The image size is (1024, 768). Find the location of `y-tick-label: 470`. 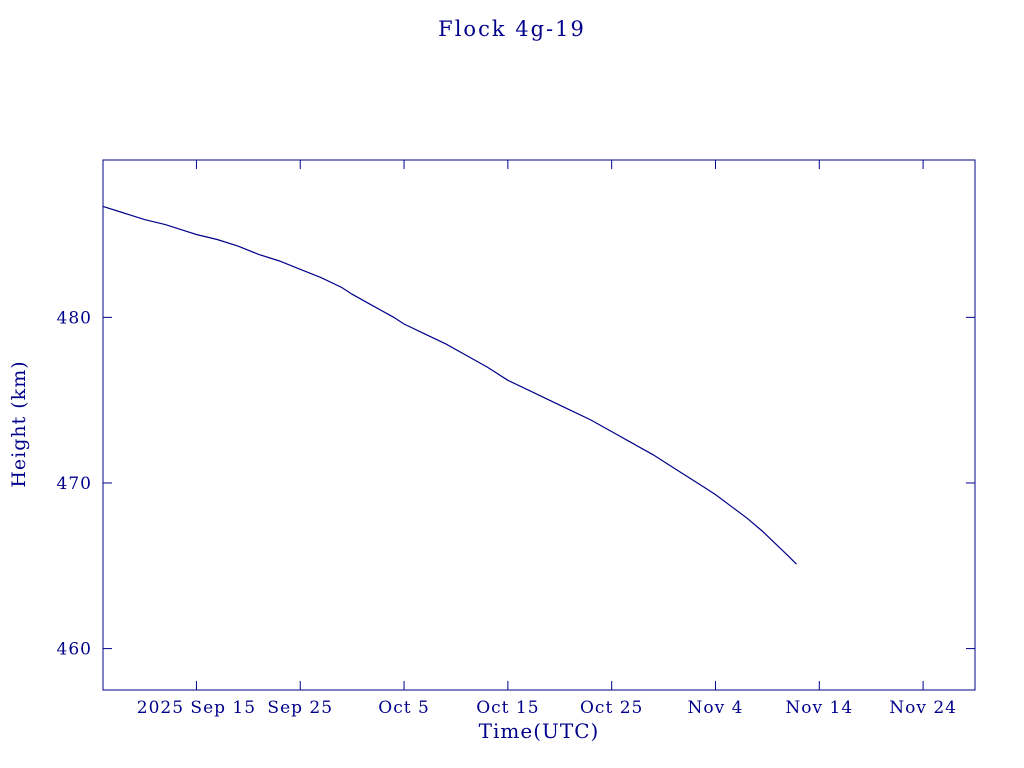

y-tick-label: 470 is located at coordinates (74, 484).